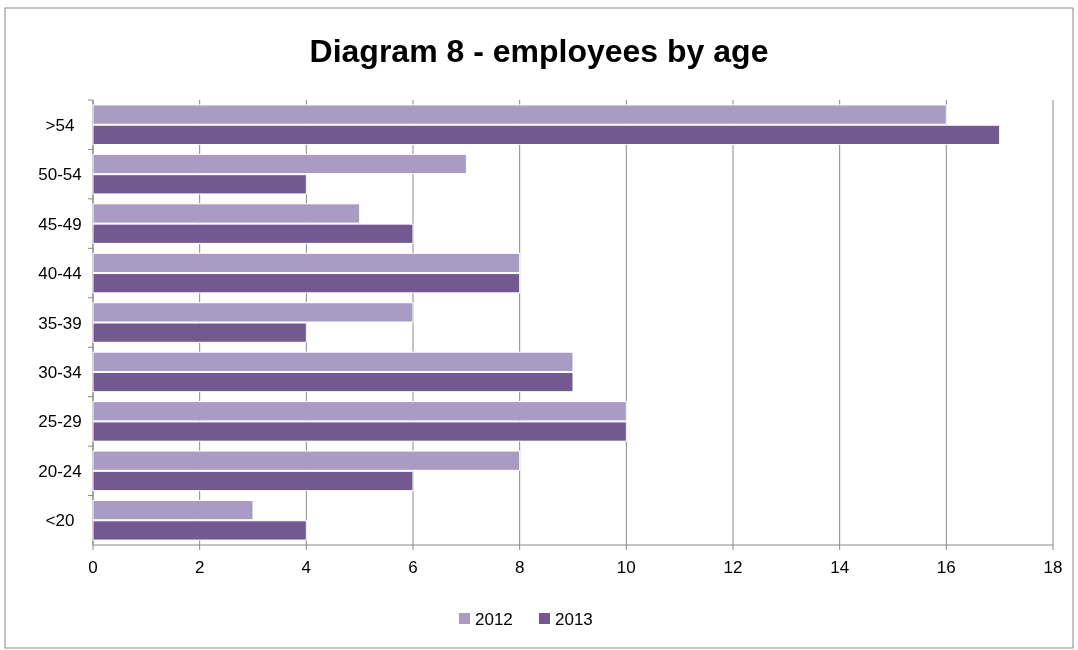 This screenshot has width=1078, height=650. Describe the element at coordinates (93, 567) in the screenshot. I see `x-tick-label: 0` at that location.